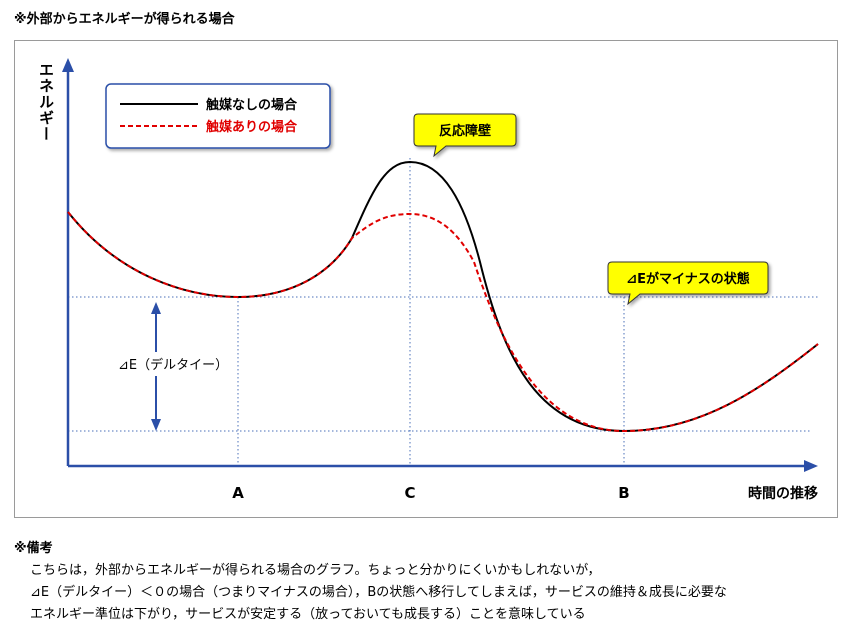  Describe the element at coordinates (465, 131) in the screenshot. I see `callout-barrier-text: 反応障壁` at that location.